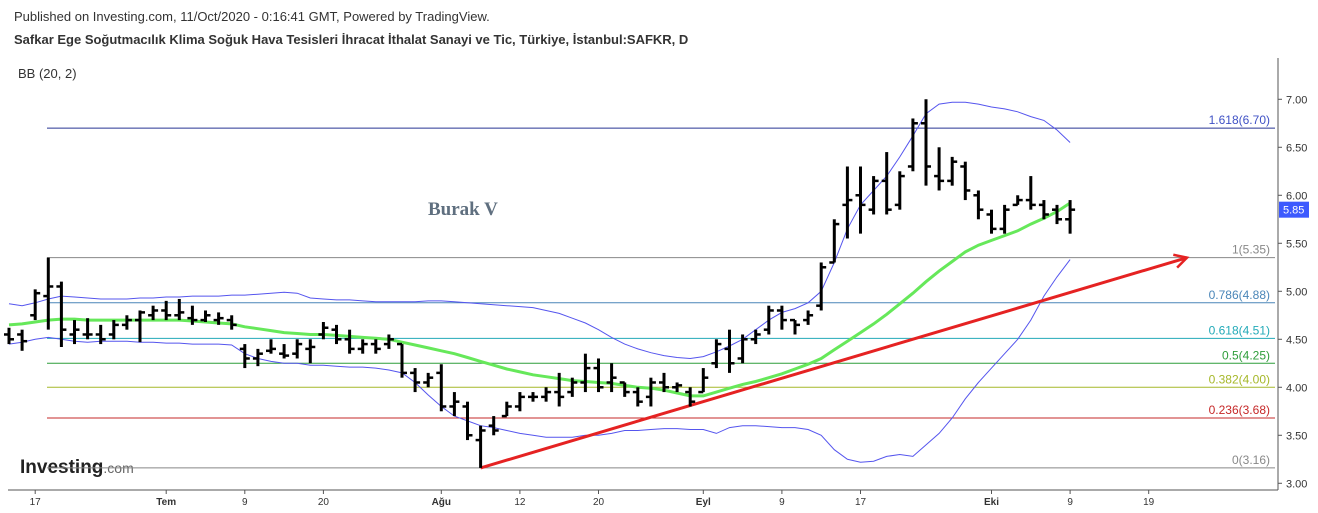 This screenshot has width=1318, height=513. What do you see at coordinates (1296, 100) in the screenshot?
I see `y-tick-label: 7.00` at bounding box center [1296, 100].